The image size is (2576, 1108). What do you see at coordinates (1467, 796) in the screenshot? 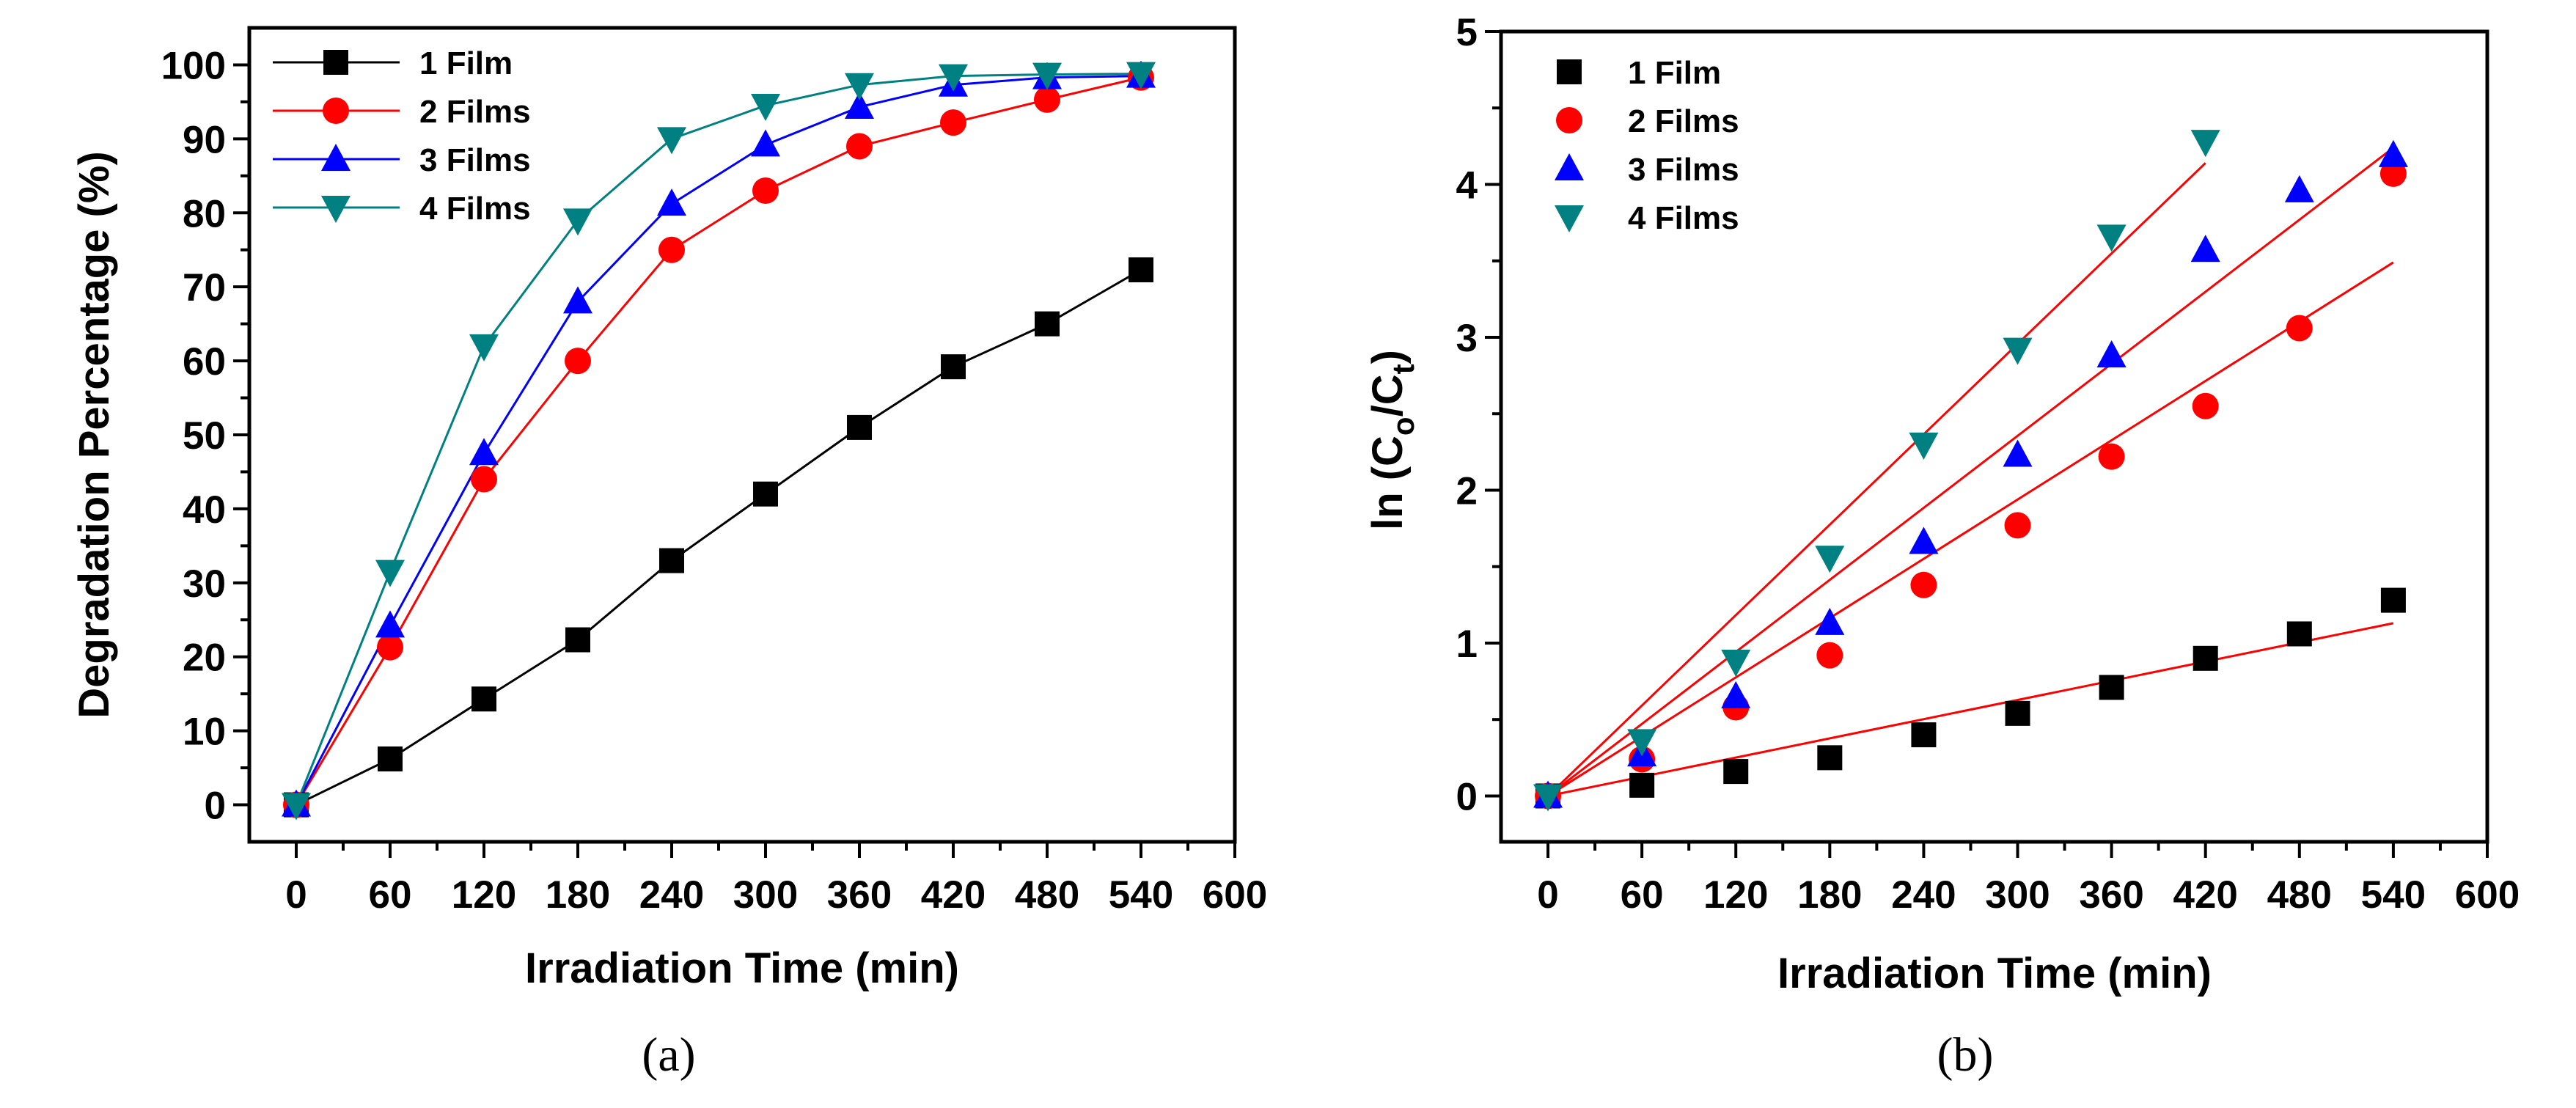
I see `b-y-tick-label: 0` at bounding box center [1467, 796].